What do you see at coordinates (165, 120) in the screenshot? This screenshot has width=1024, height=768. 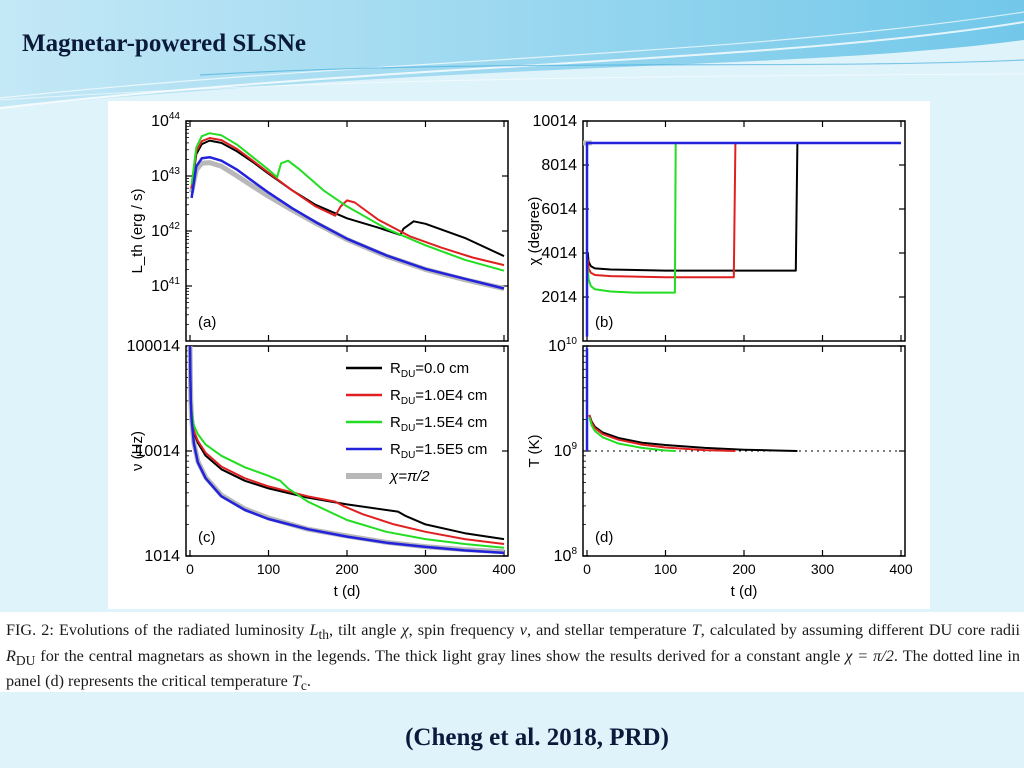 I see `panel-a-ytick-label: 1044` at bounding box center [165, 120].